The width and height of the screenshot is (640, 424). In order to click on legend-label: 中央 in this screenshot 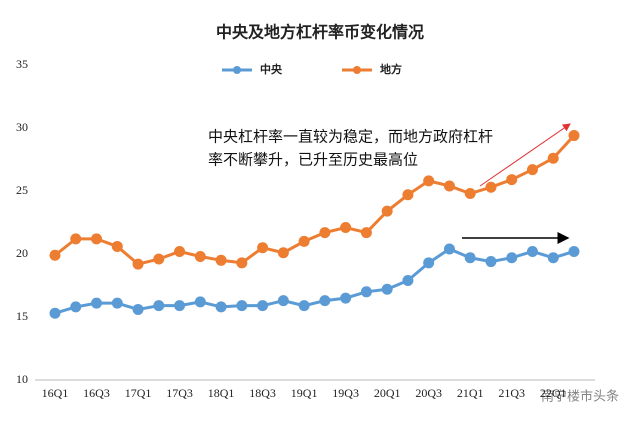, I will do `click(271, 69)`.